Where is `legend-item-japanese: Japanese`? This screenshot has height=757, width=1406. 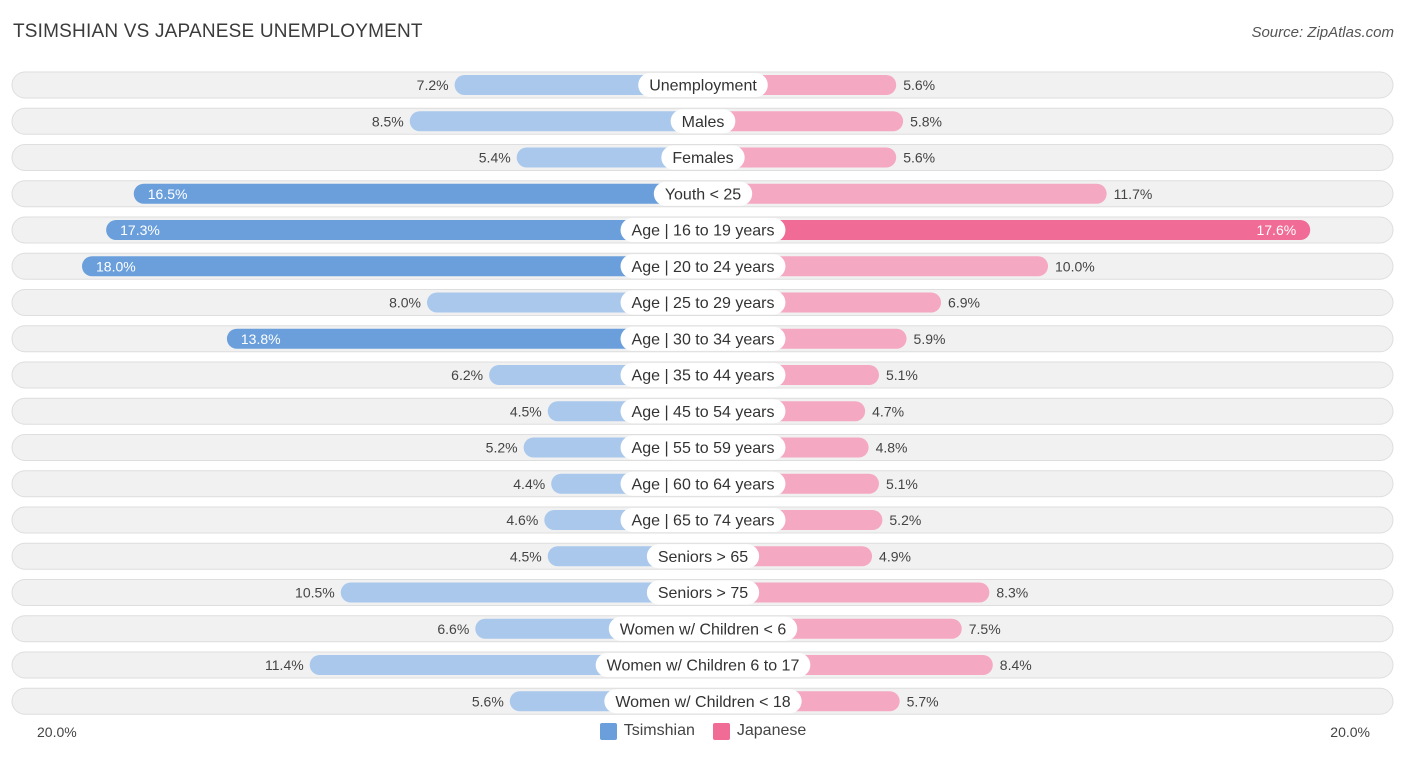
legend-item-japanese: Japanese is located at coordinates (759, 731).